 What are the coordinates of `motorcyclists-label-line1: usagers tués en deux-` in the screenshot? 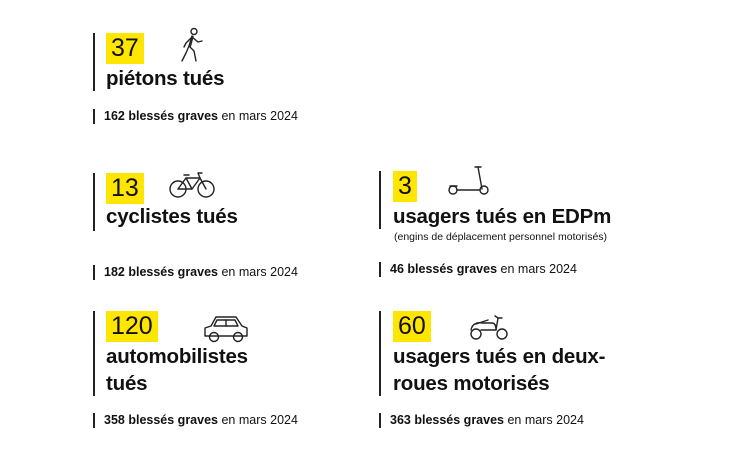 It's located at (499, 356).